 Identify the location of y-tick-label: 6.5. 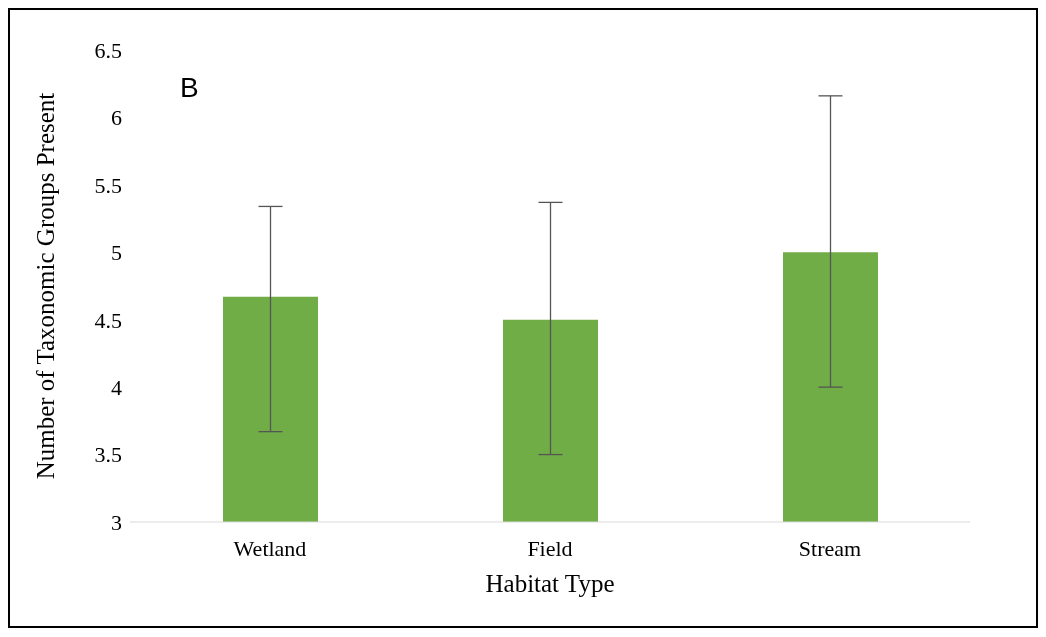
(108, 50).